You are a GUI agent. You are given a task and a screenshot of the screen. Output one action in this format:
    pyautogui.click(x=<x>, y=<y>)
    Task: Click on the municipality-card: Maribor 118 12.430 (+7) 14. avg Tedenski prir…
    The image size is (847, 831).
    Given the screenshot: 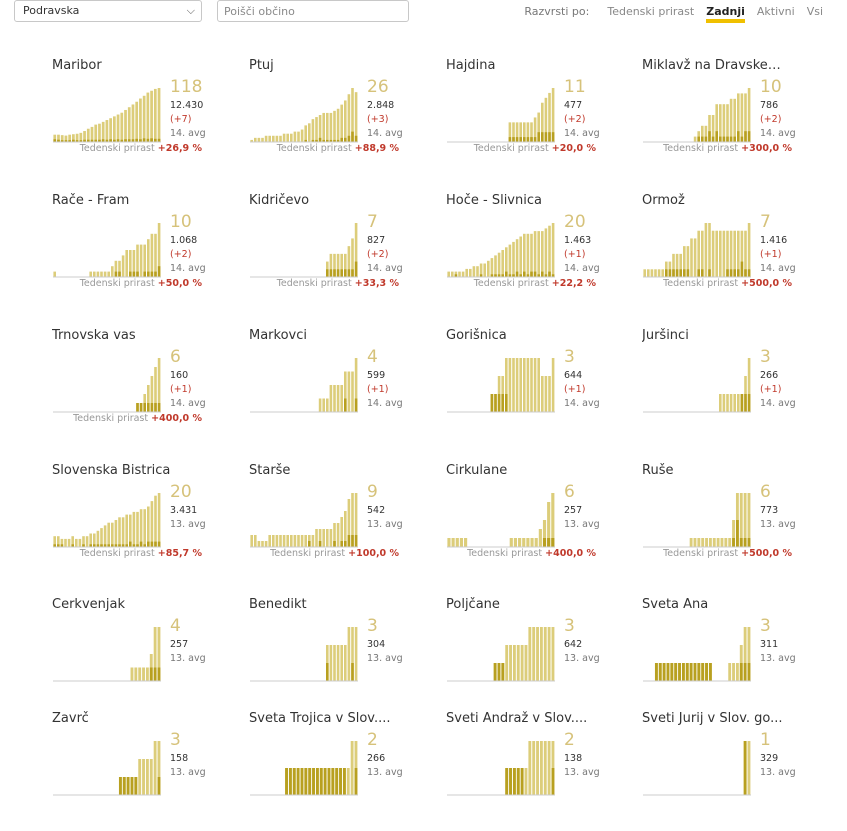 What is the action you would take?
    pyautogui.click(x=142, y=118)
    